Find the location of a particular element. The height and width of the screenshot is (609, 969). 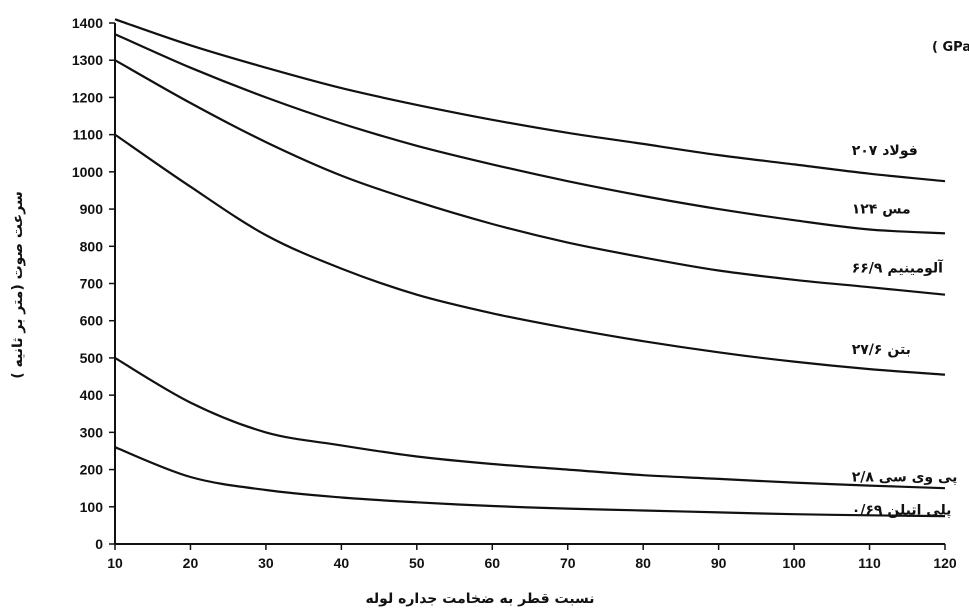

y-tick-label: 600 is located at coordinates (92, 321).